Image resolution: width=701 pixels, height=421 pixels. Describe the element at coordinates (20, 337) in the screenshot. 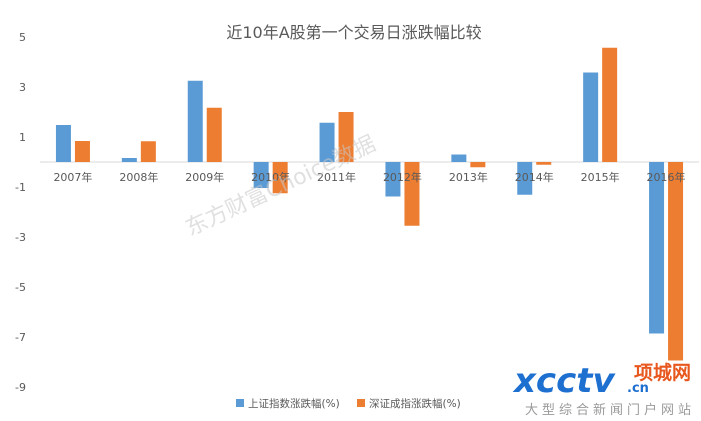

I see `y-tick-label: -7` at that location.